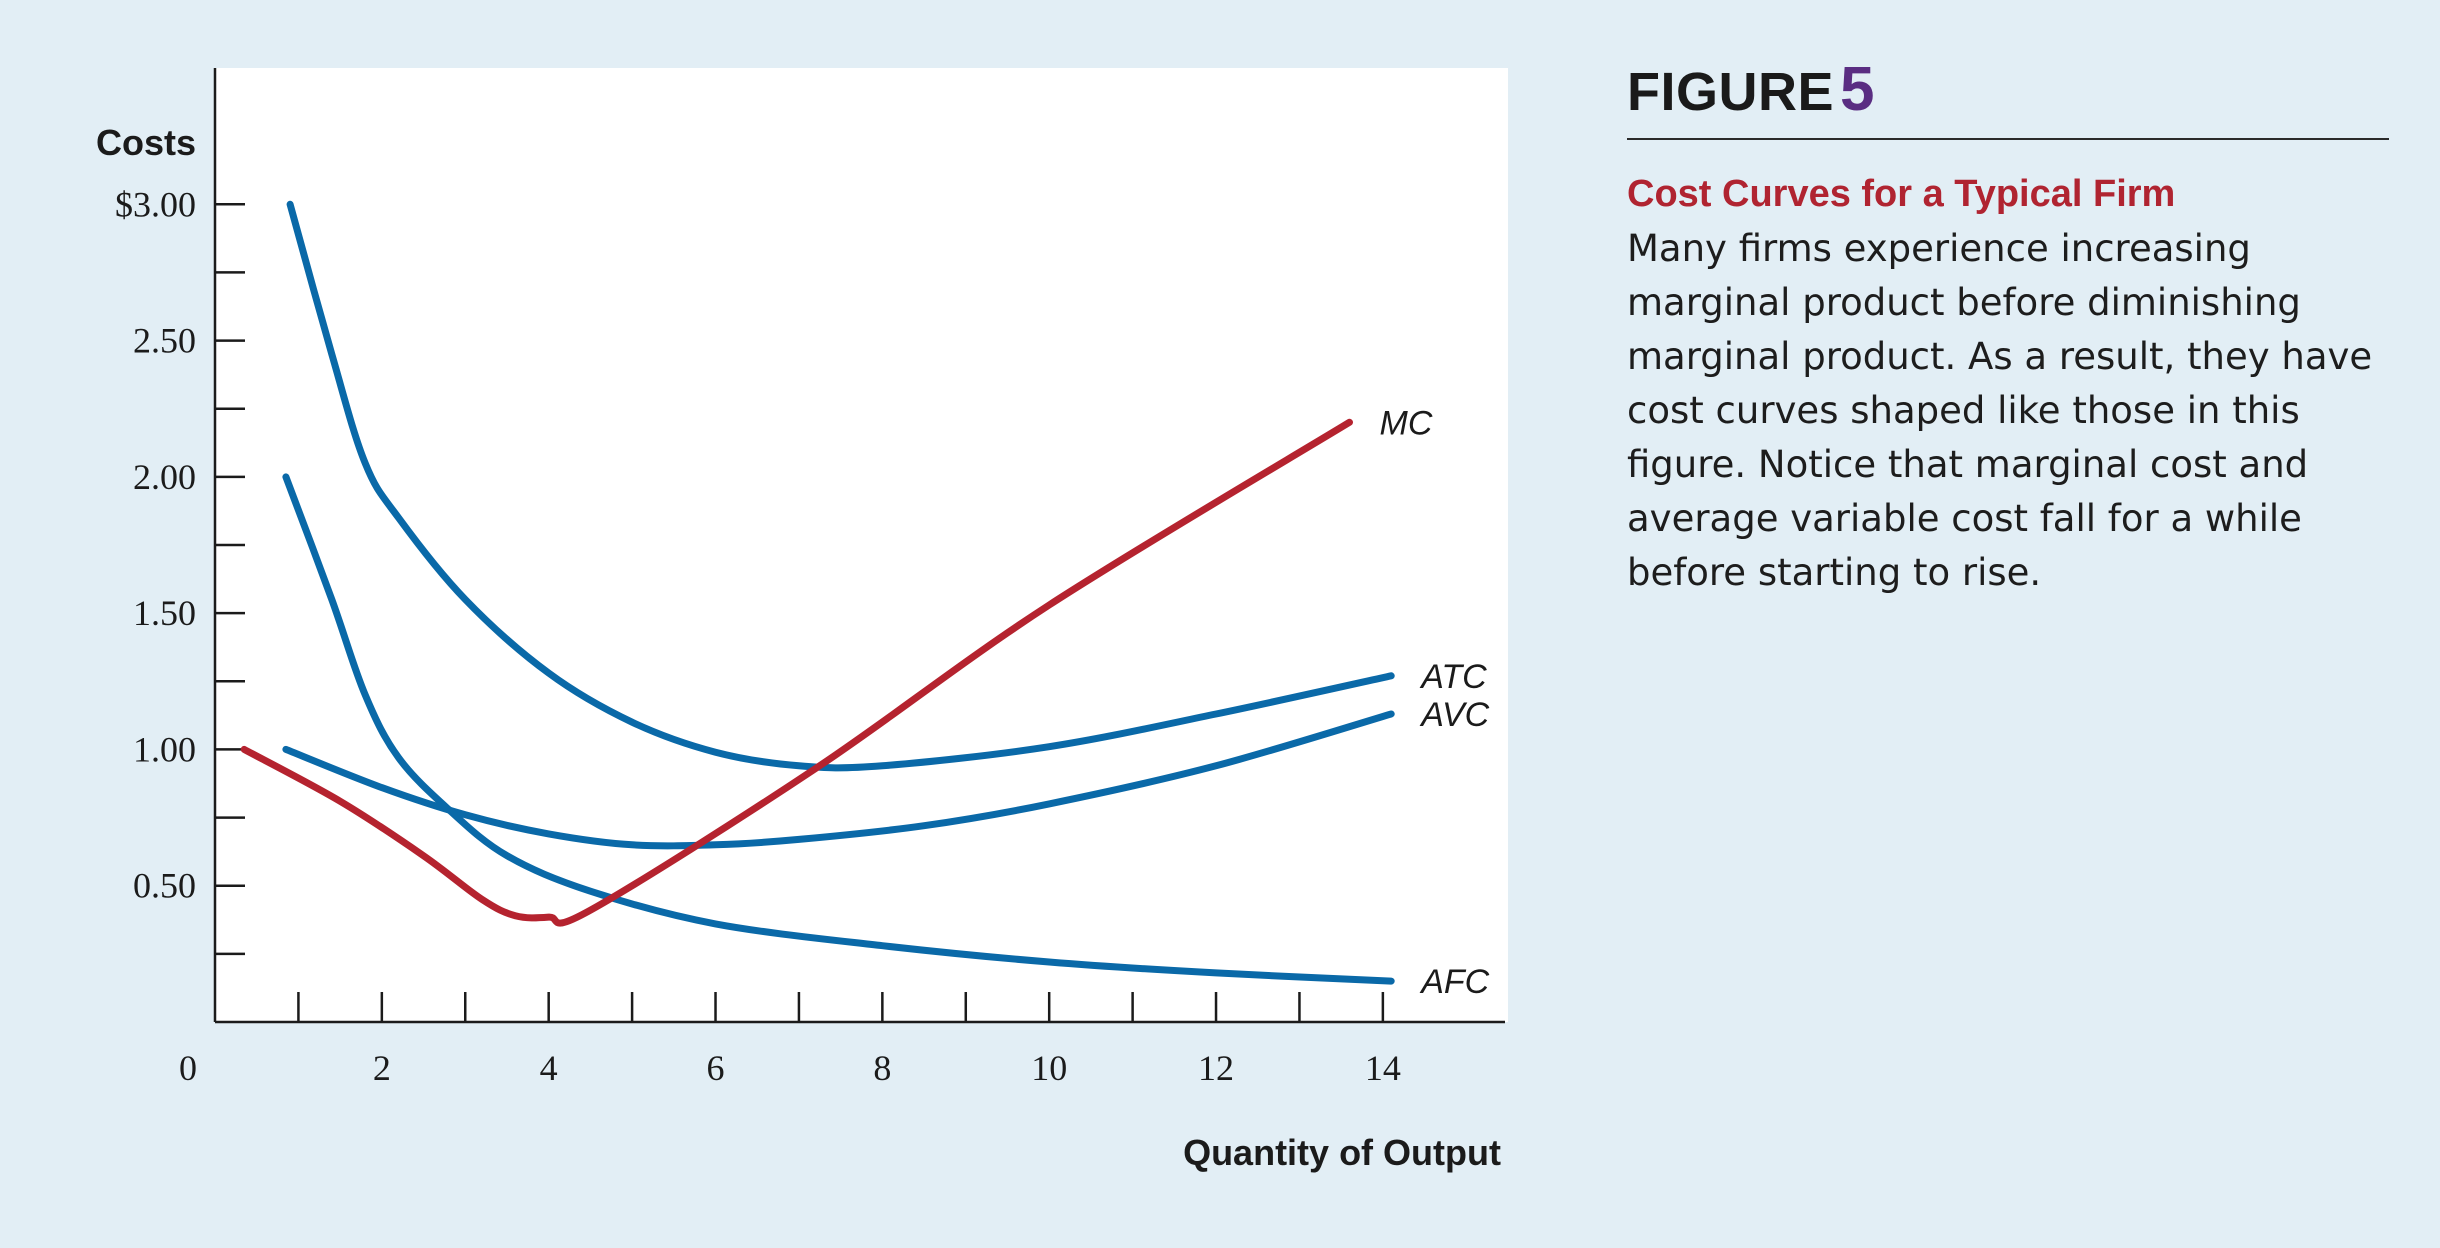  I want to click on figure-subtitle: Cost Curves for a Typical Firm, so click(1901, 194).